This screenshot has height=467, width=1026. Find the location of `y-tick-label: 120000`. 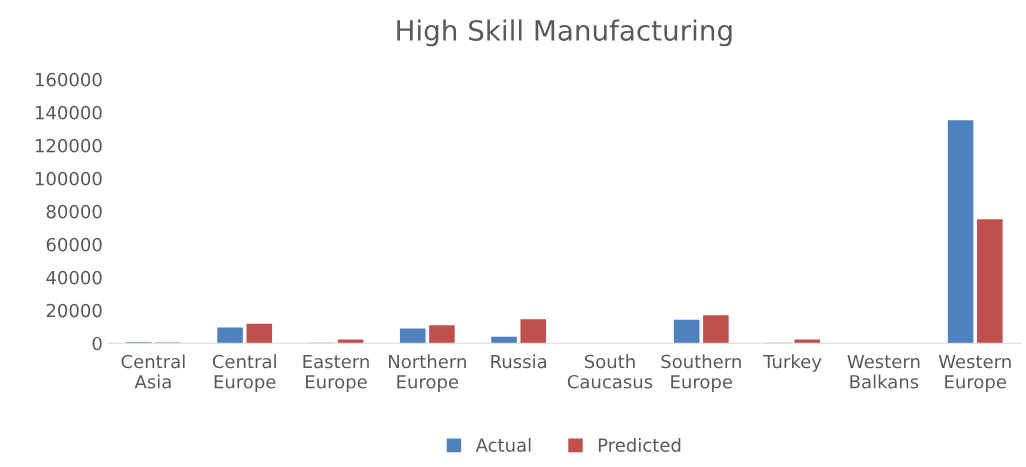

y-tick-label: 120000 is located at coordinates (68, 145).